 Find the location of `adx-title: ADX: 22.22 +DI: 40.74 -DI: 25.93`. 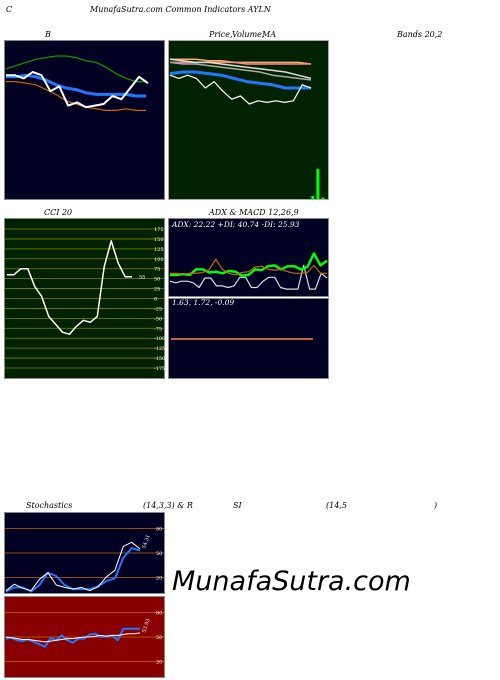

adx-title: ADX: 22.22 +DI: 40.74 -DI: 25.93 is located at coordinates (235, 224).